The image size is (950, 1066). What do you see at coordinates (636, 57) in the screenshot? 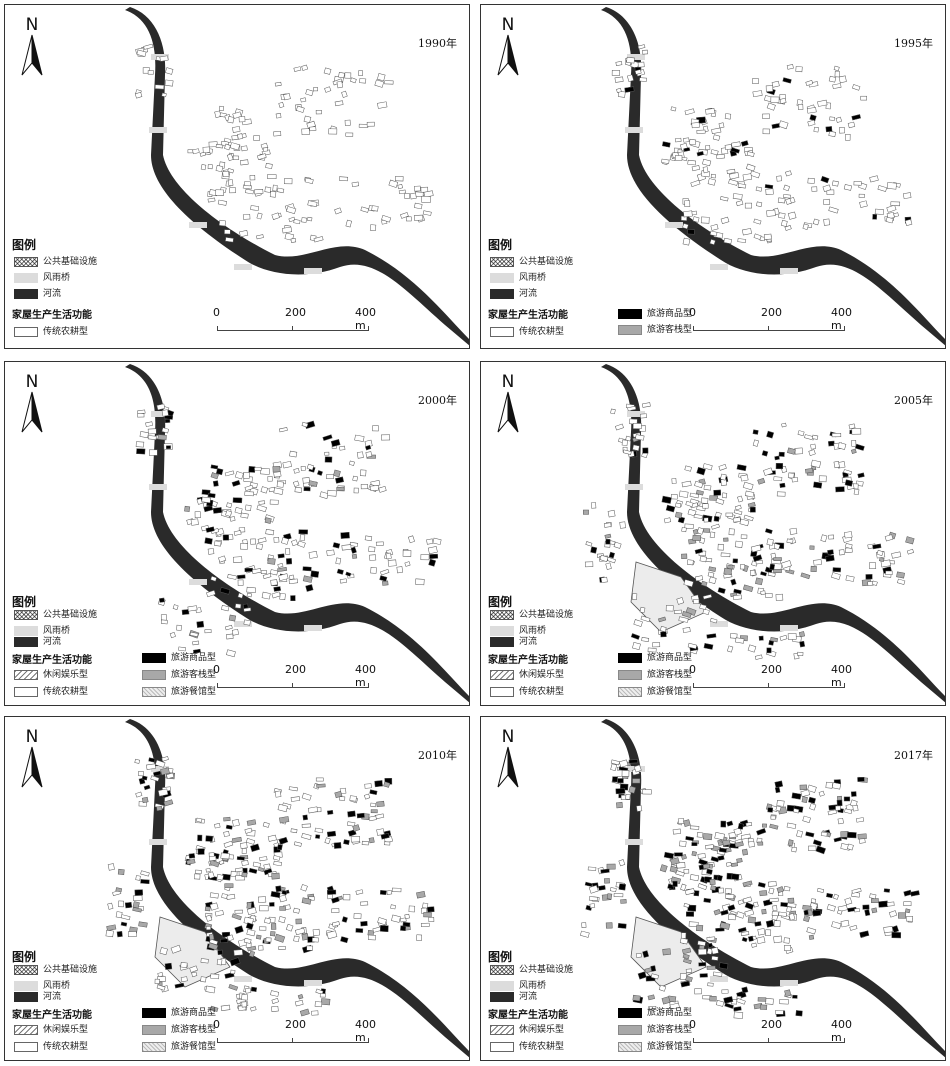
I see `bridge-mark` at bounding box center [636, 57].